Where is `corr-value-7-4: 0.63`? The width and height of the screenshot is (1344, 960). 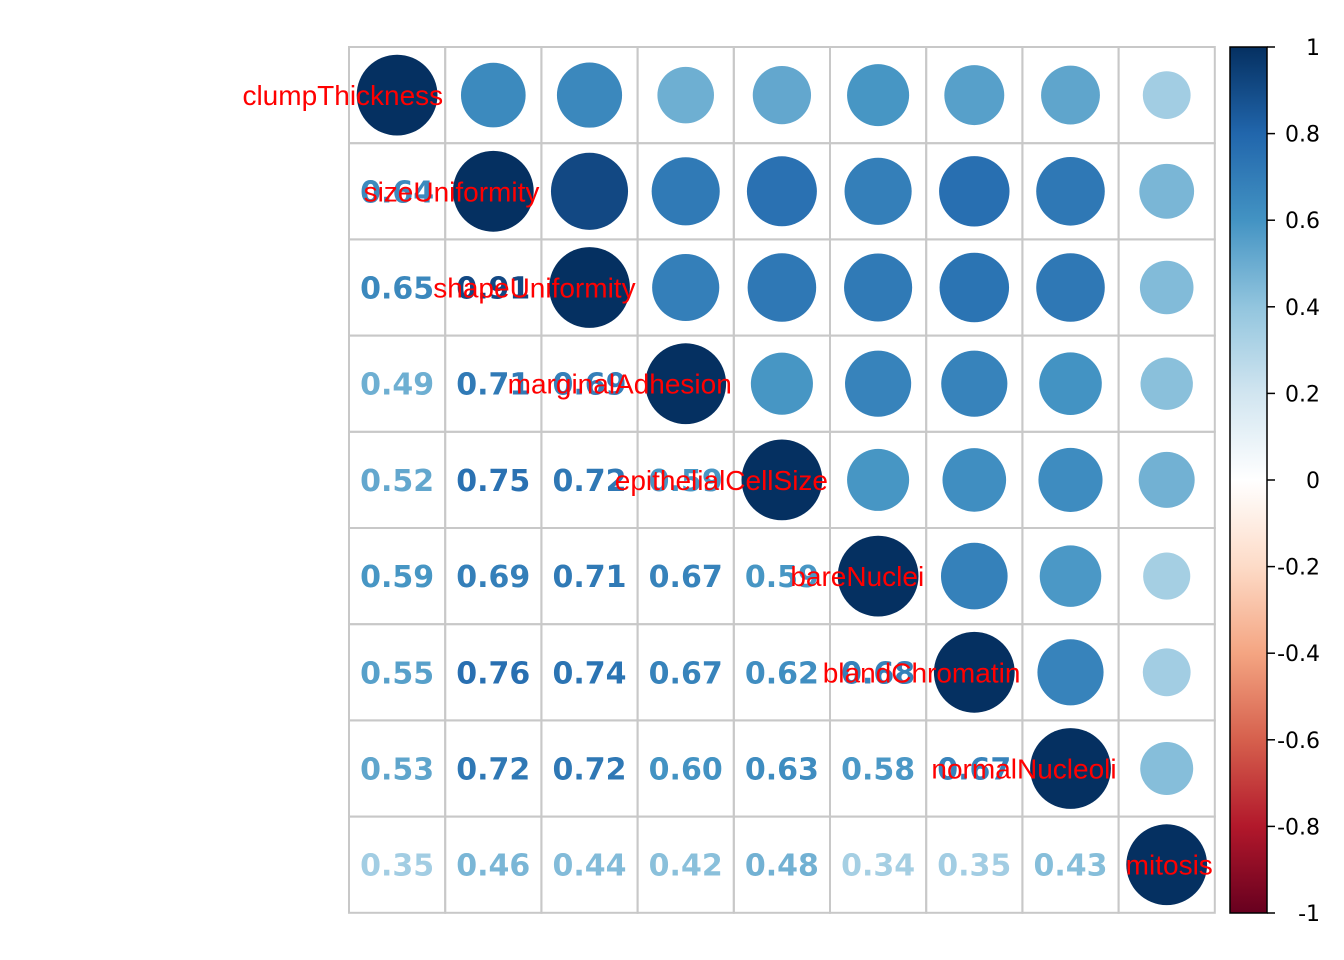 corr-value-7-4: 0.63 is located at coordinates (782, 770).